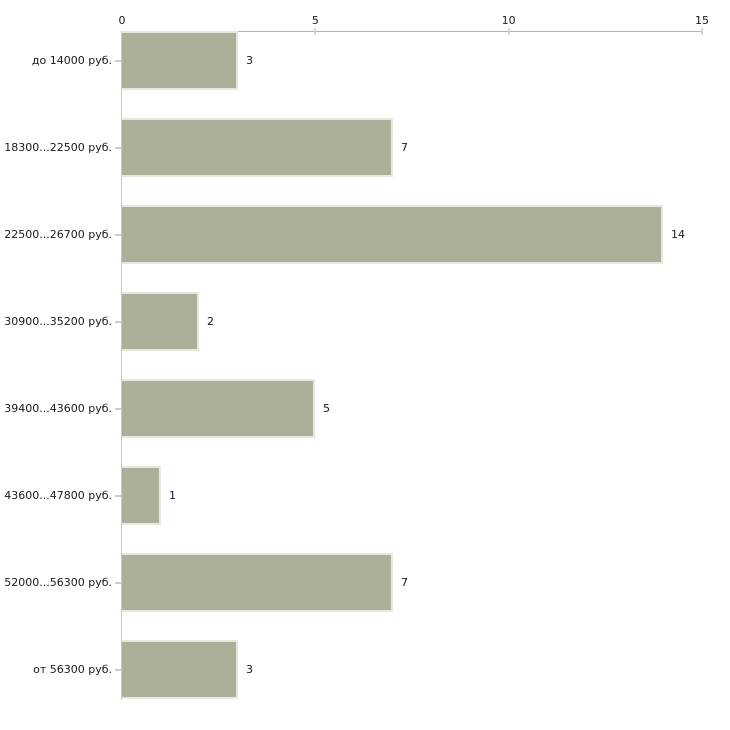 The height and width of the screenshot is (730, 730). I want to click on category-label: 30900...35200 руб., so click(58, 321).